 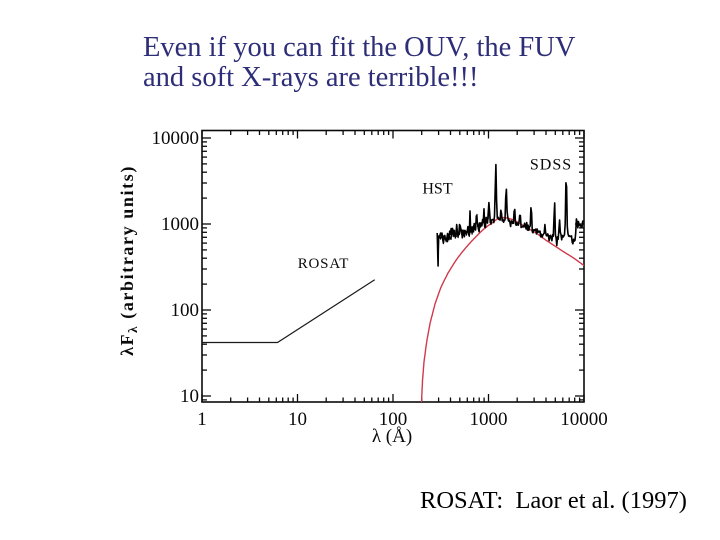 I want to click on svg-text: ROSAT, so click(x=324, y=264).